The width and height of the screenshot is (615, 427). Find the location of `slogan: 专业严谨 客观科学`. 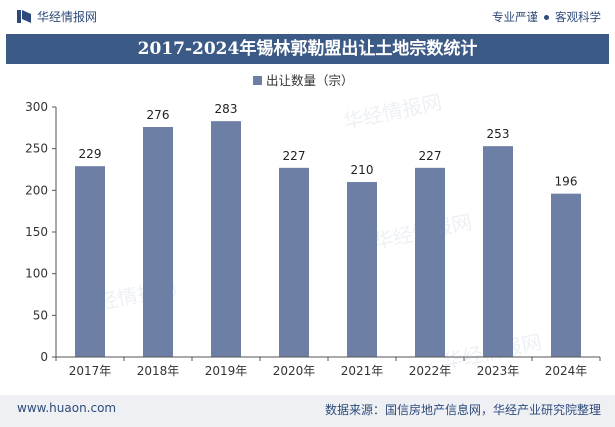

slogan: 专业严谨 客观科学 is located at coordinates (546, 17).